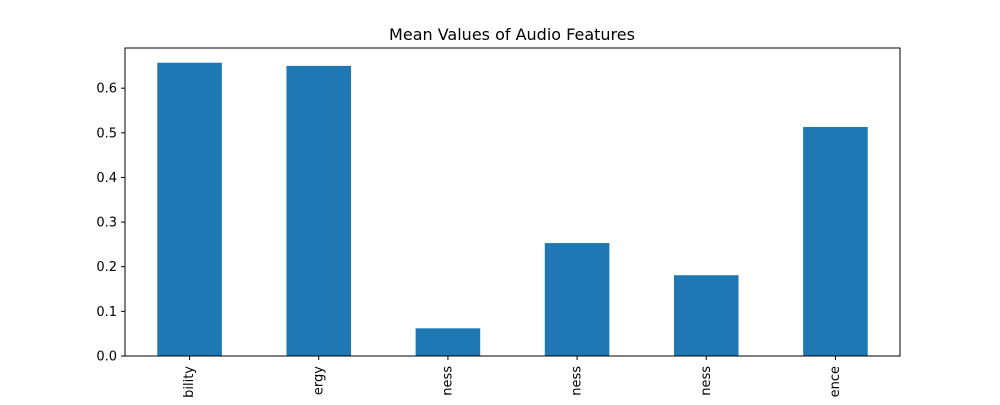 The image size is (1000, 405). What do you see at coordinates (189, 382) in the screenshot?
I see `x-tick-label-0: bility` at bounding box center [189, 382].